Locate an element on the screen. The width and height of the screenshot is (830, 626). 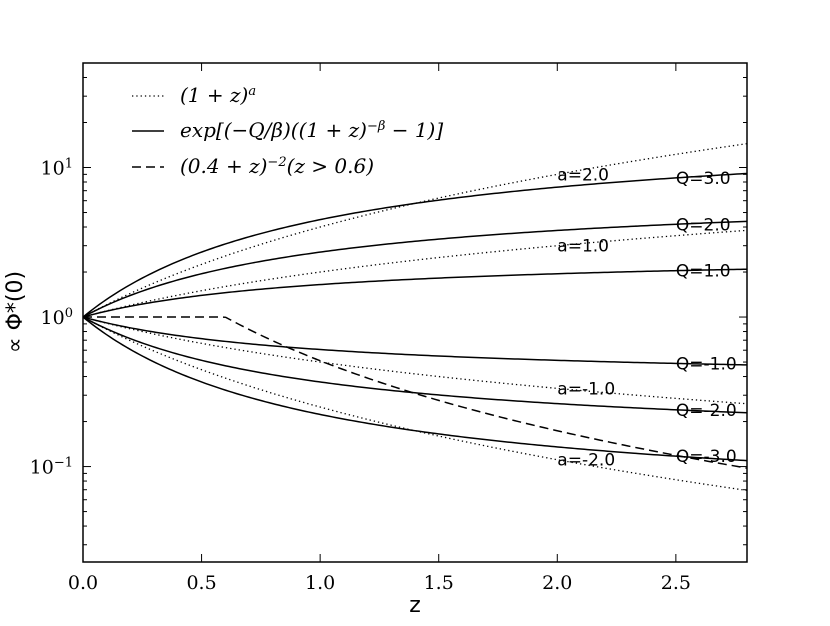
curve-label: Q=-1.0 is located at coordinates (706, 364).